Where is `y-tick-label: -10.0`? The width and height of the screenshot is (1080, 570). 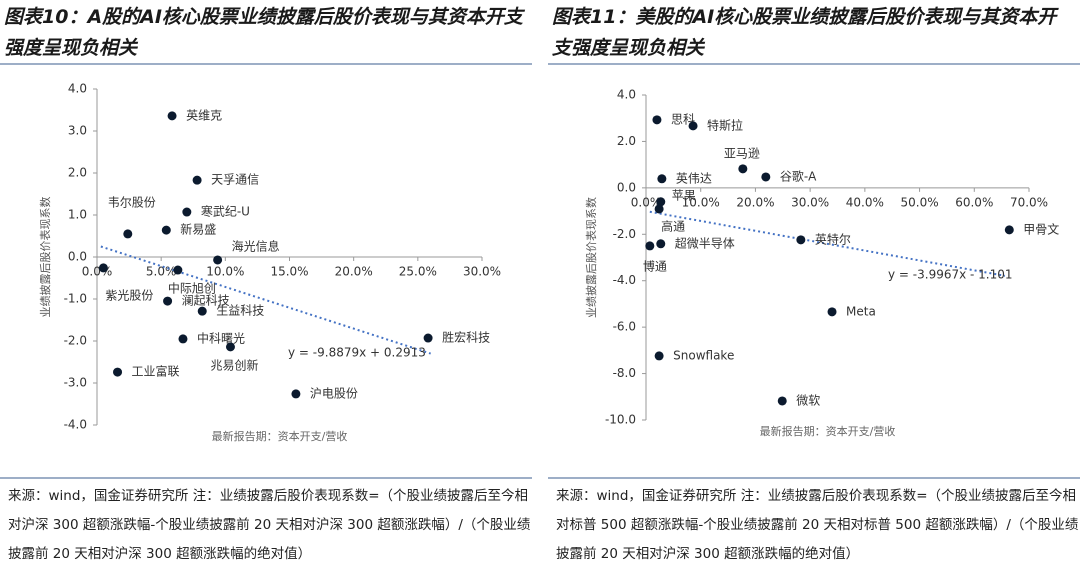
y-tick-label: -10.0 is located at coordinates (620, 420).